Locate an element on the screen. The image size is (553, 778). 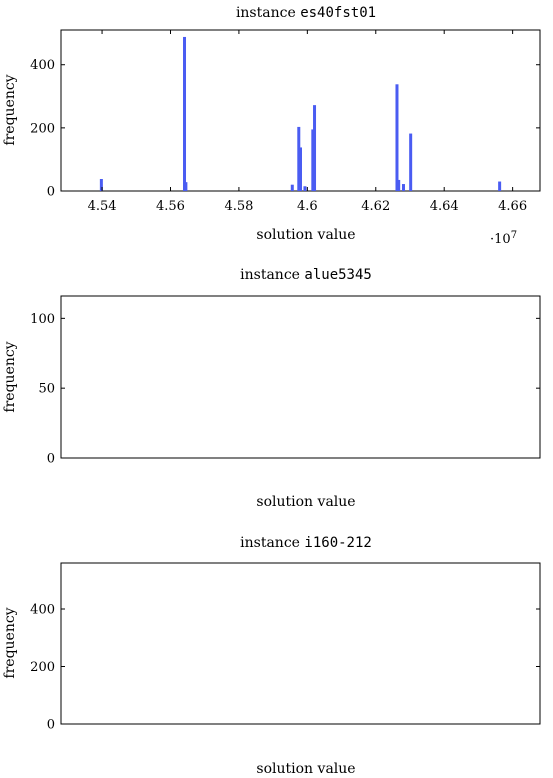
chart-title: instance i160-212 is located at coordinates (306, 543).